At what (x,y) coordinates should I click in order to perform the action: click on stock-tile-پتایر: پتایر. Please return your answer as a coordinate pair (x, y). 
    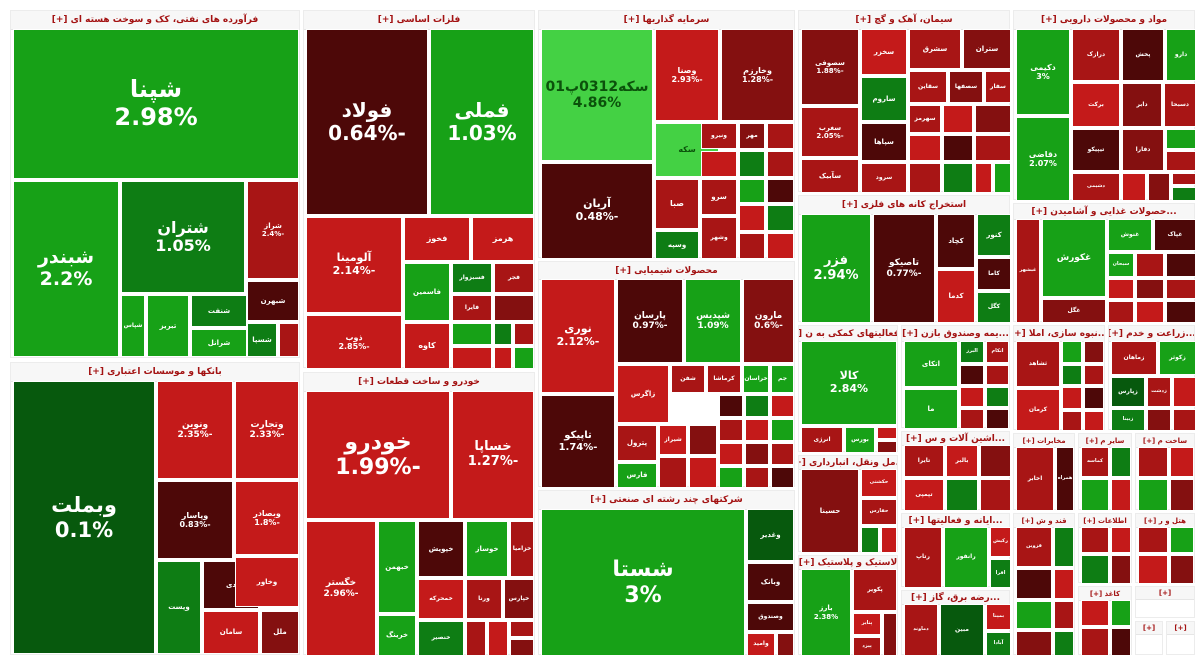
    Looking at the image, I should click on (867, 624).